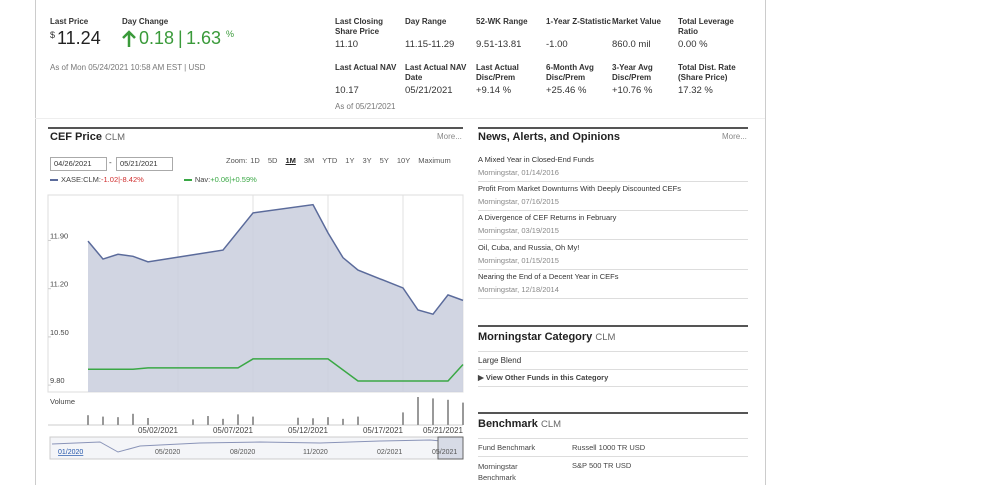 The width and height of the screenshot is (1000, 485). I want to click on navigator-label: 11/2020, so click(315, 452).